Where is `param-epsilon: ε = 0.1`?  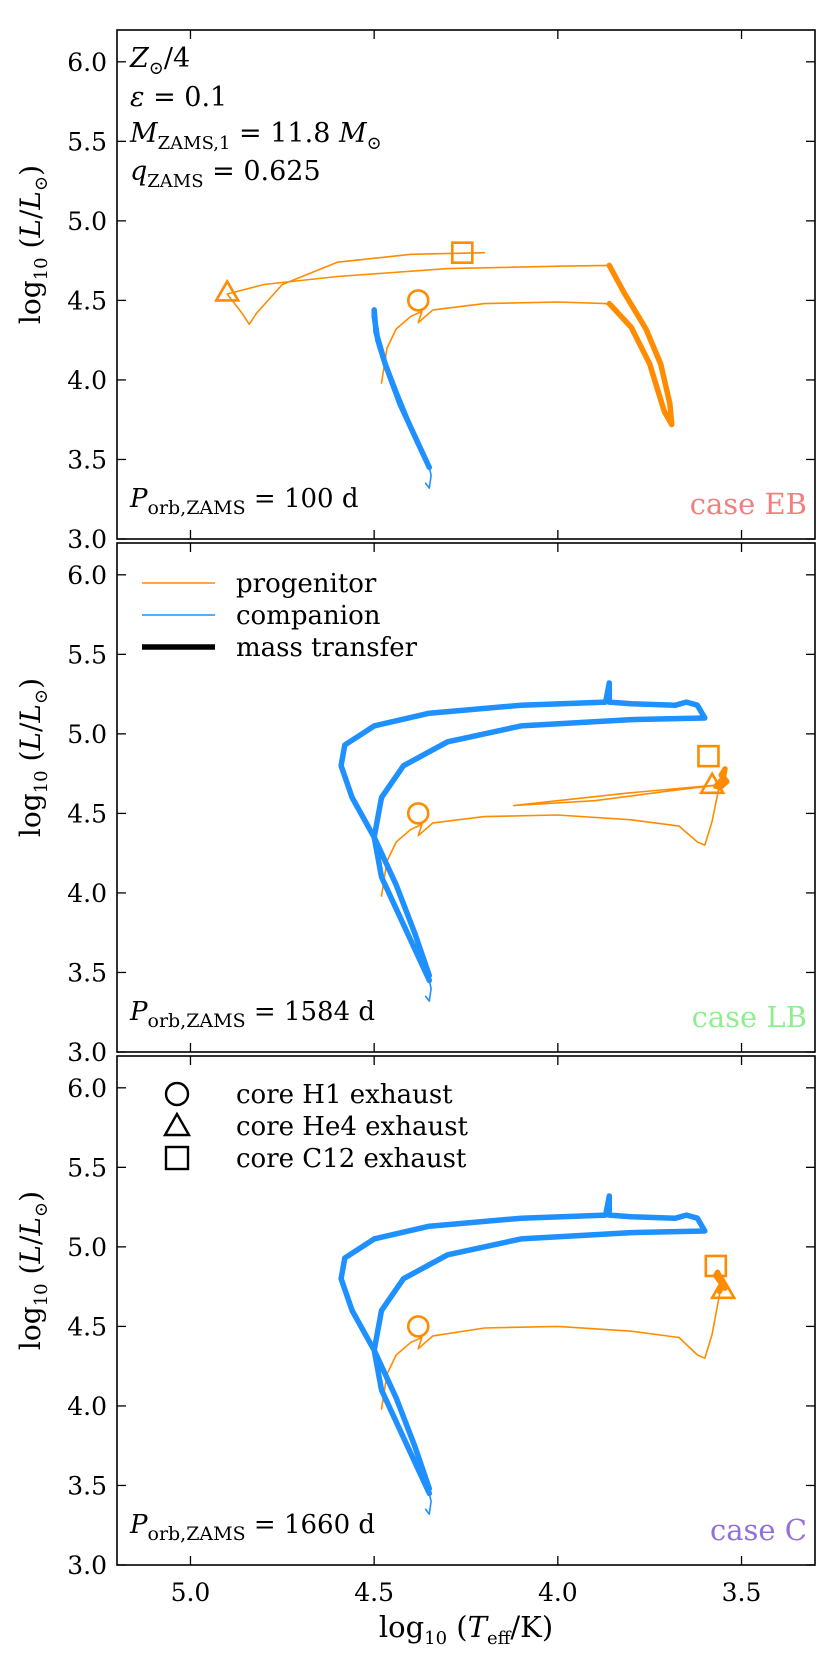 param-epsilon: ε = 0.1 is located at coordinates (178, 97).